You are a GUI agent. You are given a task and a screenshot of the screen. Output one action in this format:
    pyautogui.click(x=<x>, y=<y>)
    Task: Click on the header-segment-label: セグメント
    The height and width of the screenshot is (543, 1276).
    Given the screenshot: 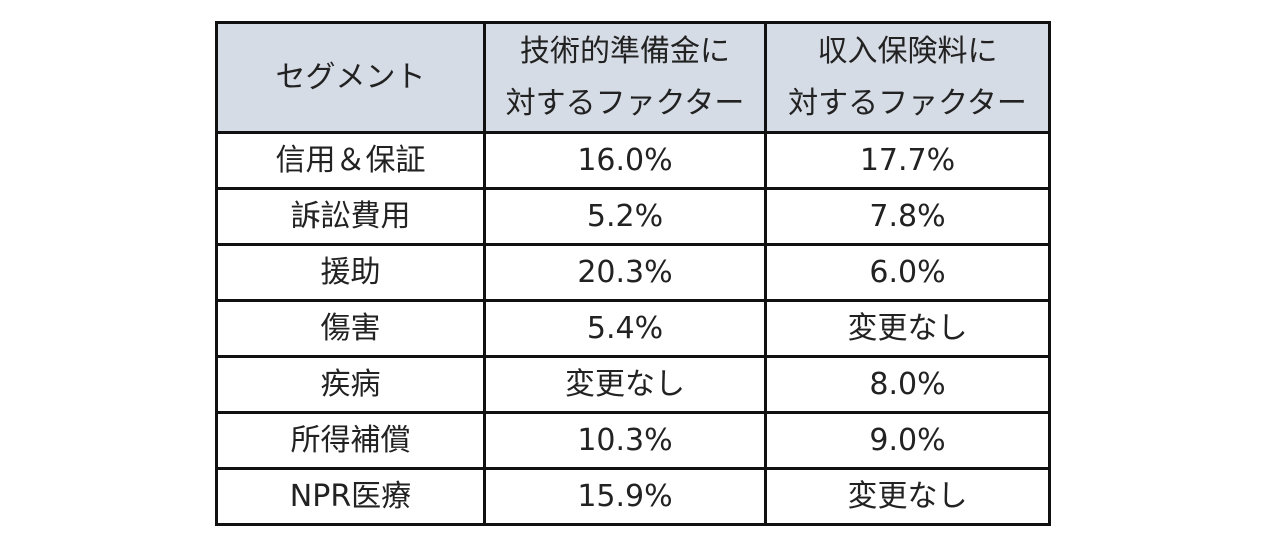 What is the action you would take?
    pyautogui.click(x=350, y=77)
    